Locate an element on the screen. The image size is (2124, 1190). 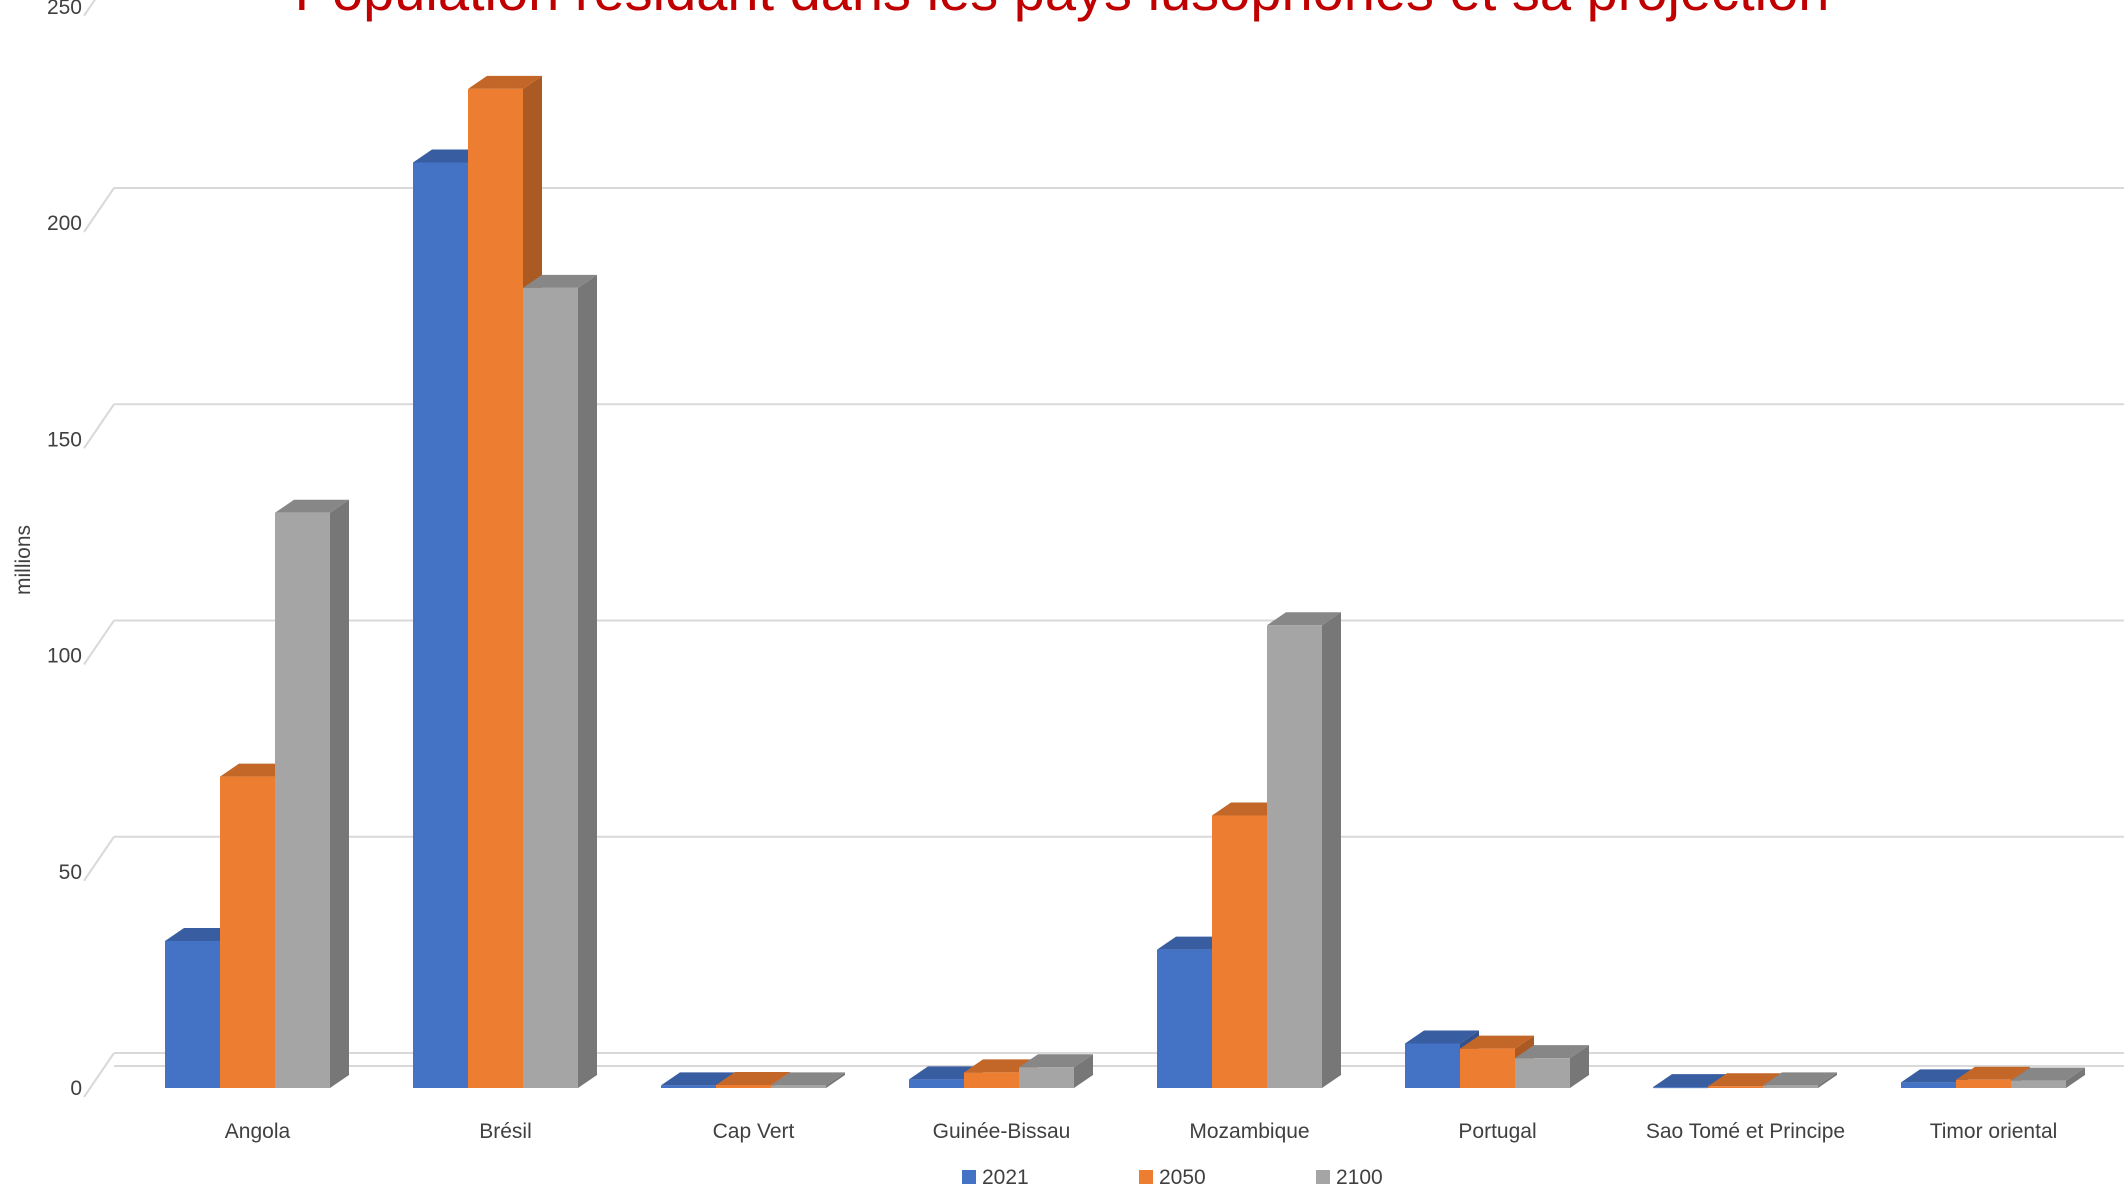
y-tick-label: 150 is located at coordinates (64, 439).